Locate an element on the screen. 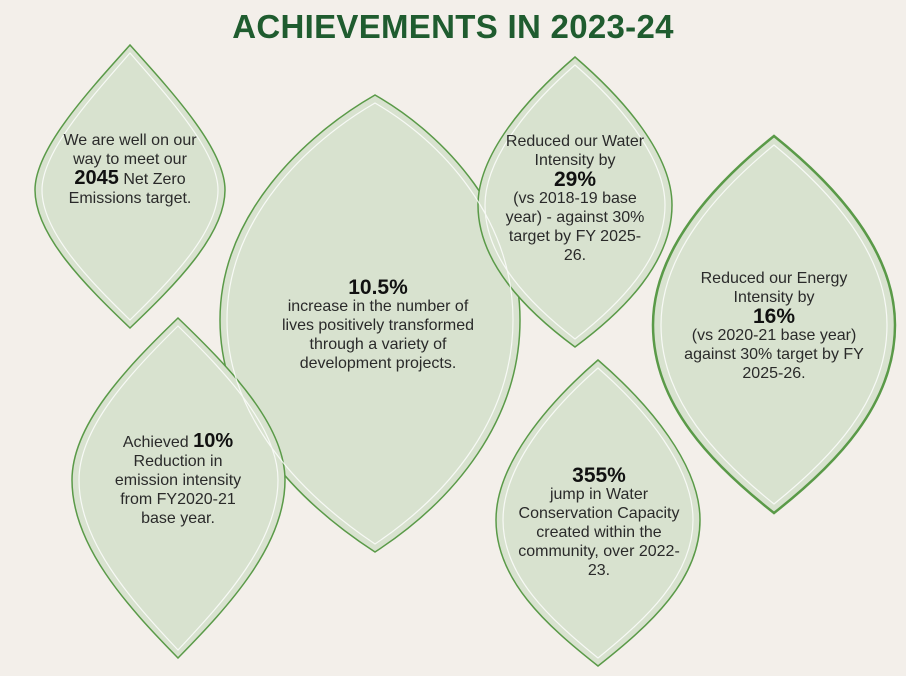 The height and width of the screenshot is (676, 906). emission-intensity-pre: Achieved is located at coordinates (155, 442).